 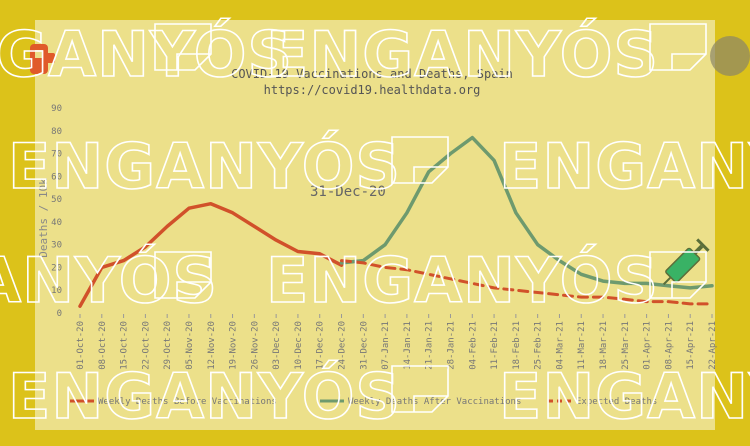 What do you see at coordinates (234, 345) in the screenshot?
I see `x-tick-label: 19-Nov-20` at bounding box center [234, 345].